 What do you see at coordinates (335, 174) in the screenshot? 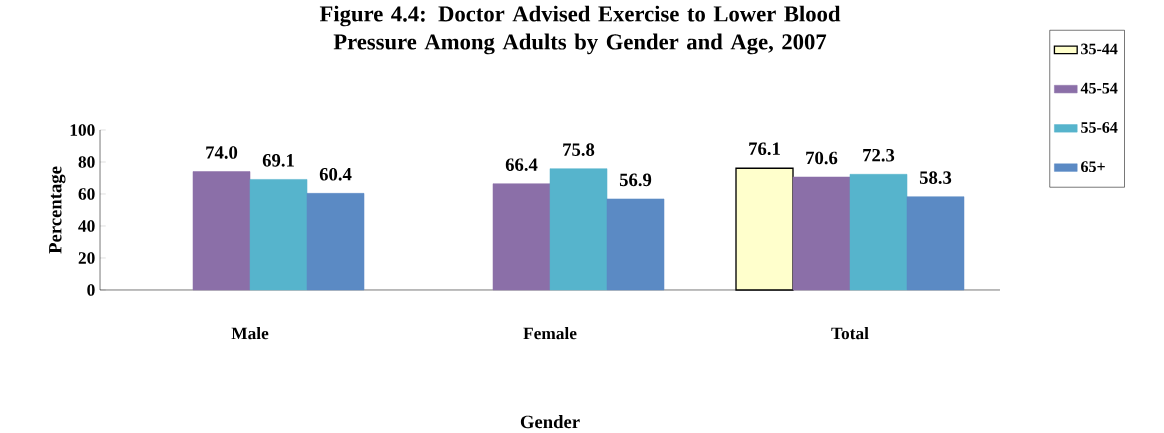
I see `data-label: 60.4` at bounding box center [335, 174].